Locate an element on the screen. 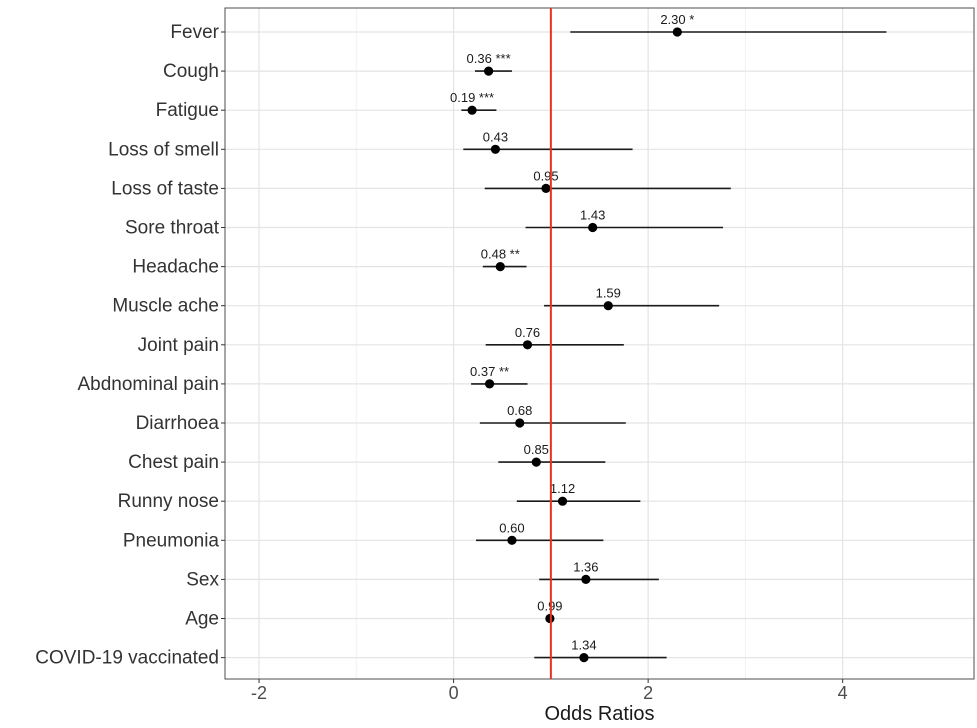  estimate-annotation: 0.19 *** is located at coordinates (472, 97).